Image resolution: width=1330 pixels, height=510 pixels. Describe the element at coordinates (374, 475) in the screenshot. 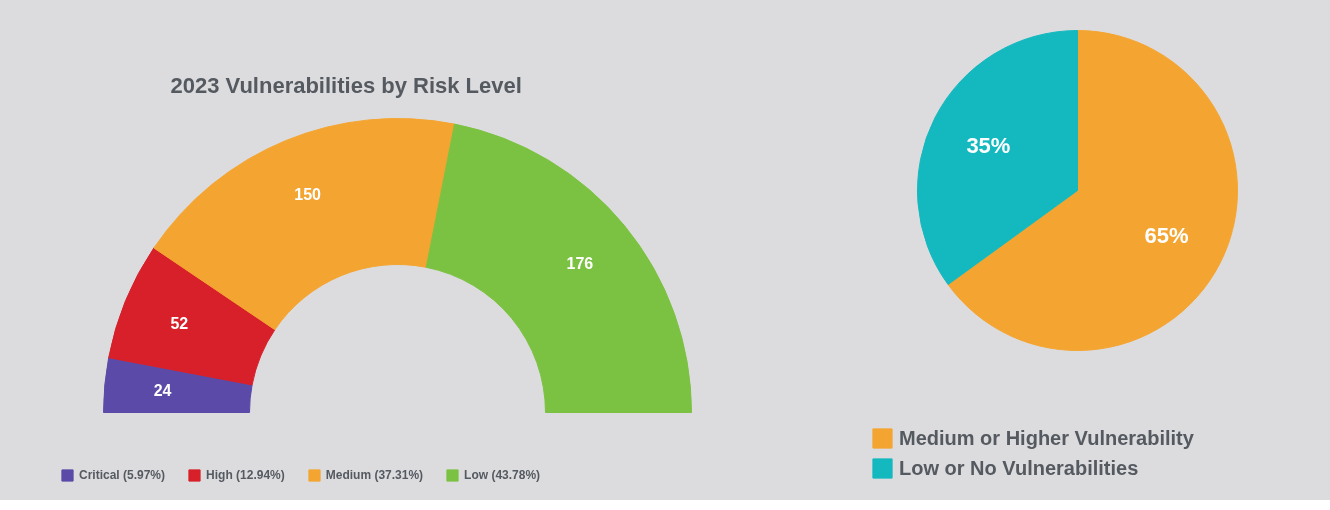

I see `legend-label: Medium (37.31%)` at that location.